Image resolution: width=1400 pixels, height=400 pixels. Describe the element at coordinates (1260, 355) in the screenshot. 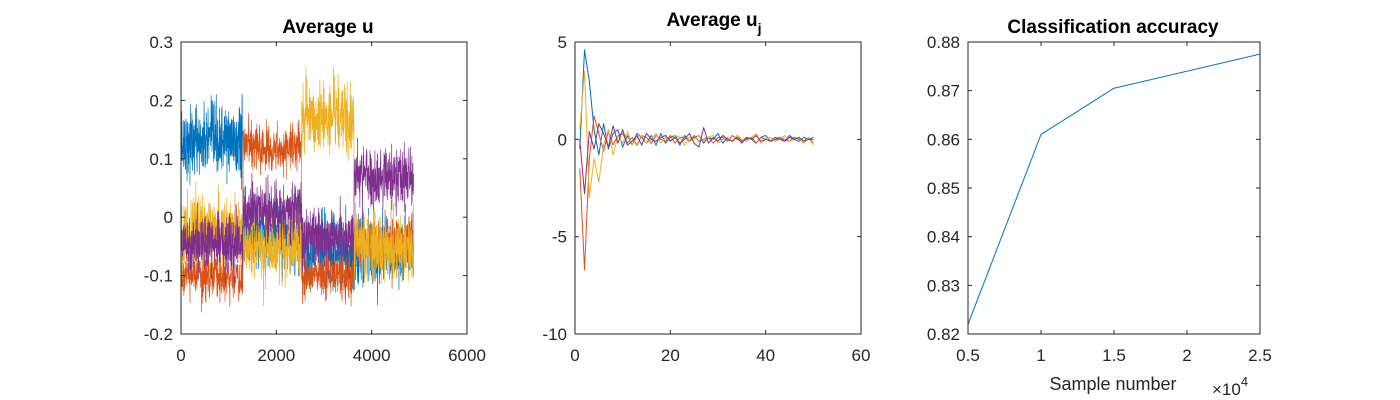

I see `x-tick-label: 2.5` at that location.